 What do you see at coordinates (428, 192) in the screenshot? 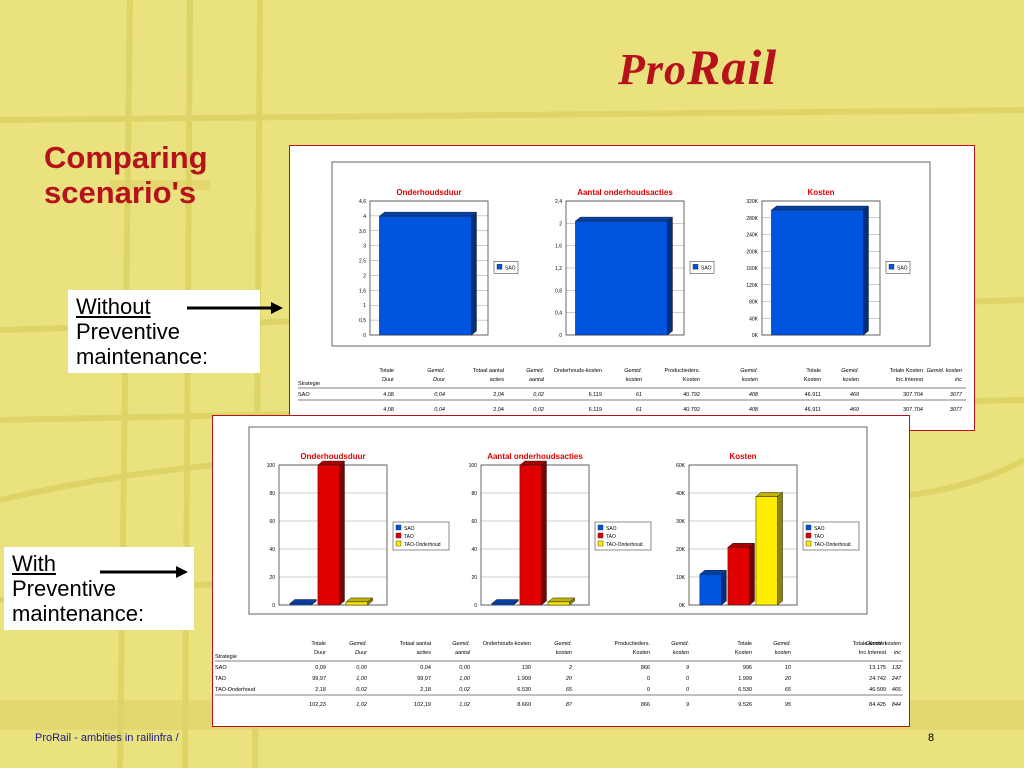
I see `chart-title: Onderhoudsduur` at bounding box center [428, 192].